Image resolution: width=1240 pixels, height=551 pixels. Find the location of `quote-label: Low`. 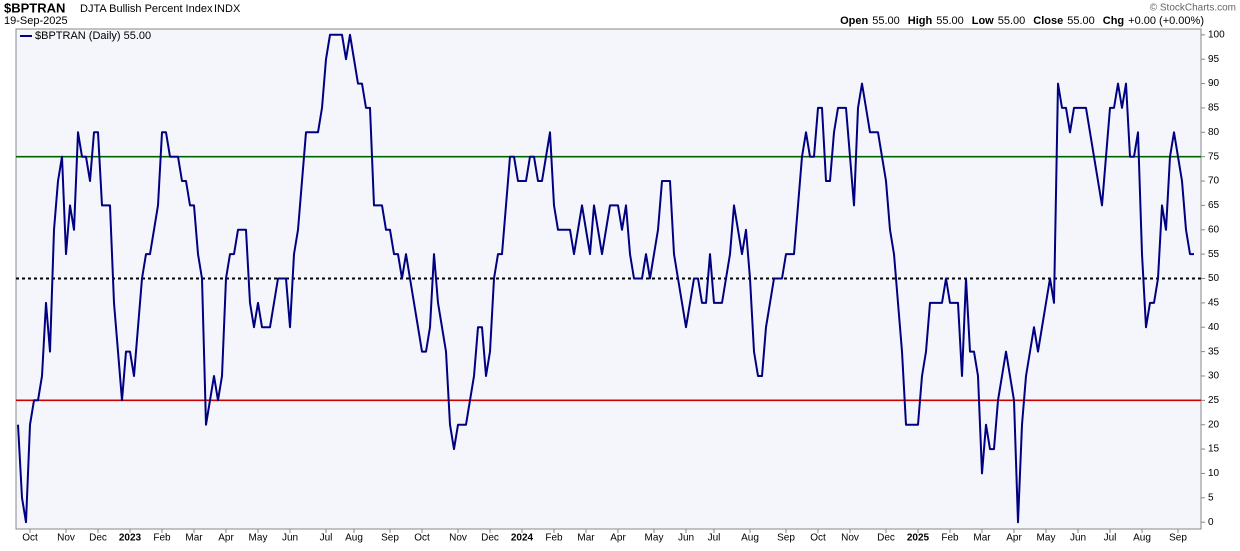

quote-label: Low is located at coordinates (983, 21).